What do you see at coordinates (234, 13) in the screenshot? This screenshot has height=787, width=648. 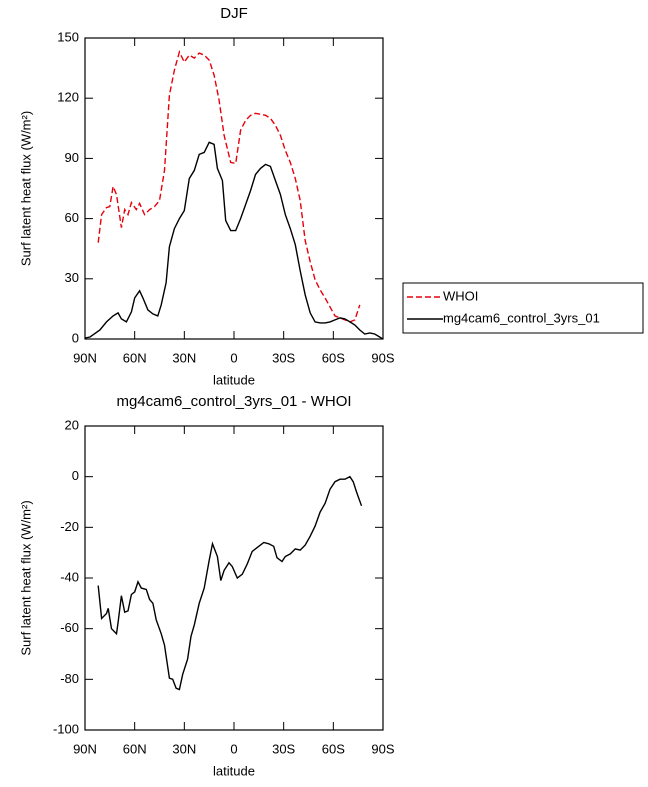 I see `chart-title: DJF` at bounding box center [234, 13].